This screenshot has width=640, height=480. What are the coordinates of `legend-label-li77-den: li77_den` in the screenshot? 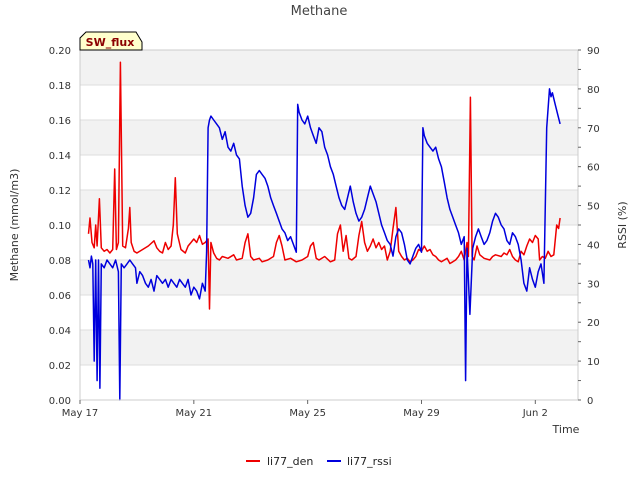 It's located at (290, 461).